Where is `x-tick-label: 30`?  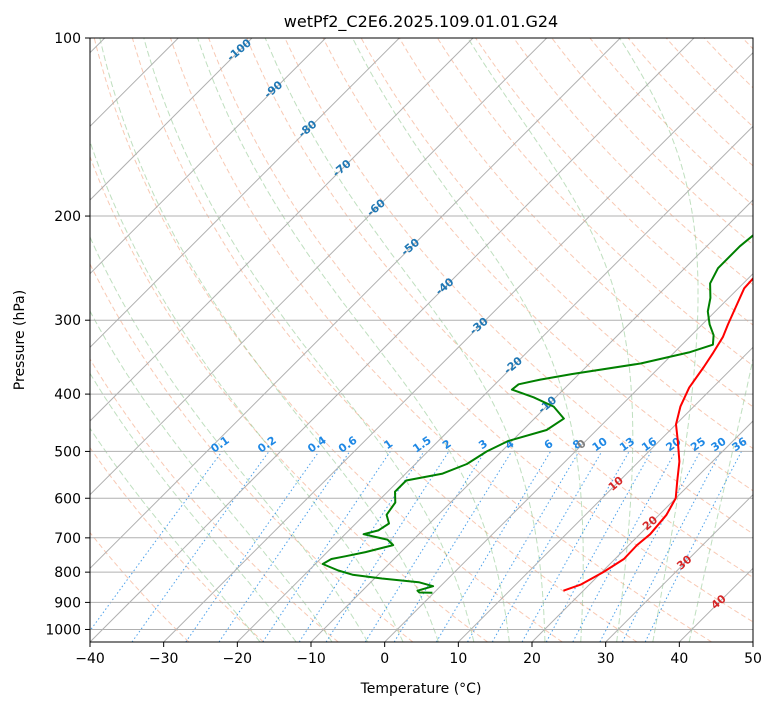
x-tick-label: 30 is located at coordinates (606, 659).